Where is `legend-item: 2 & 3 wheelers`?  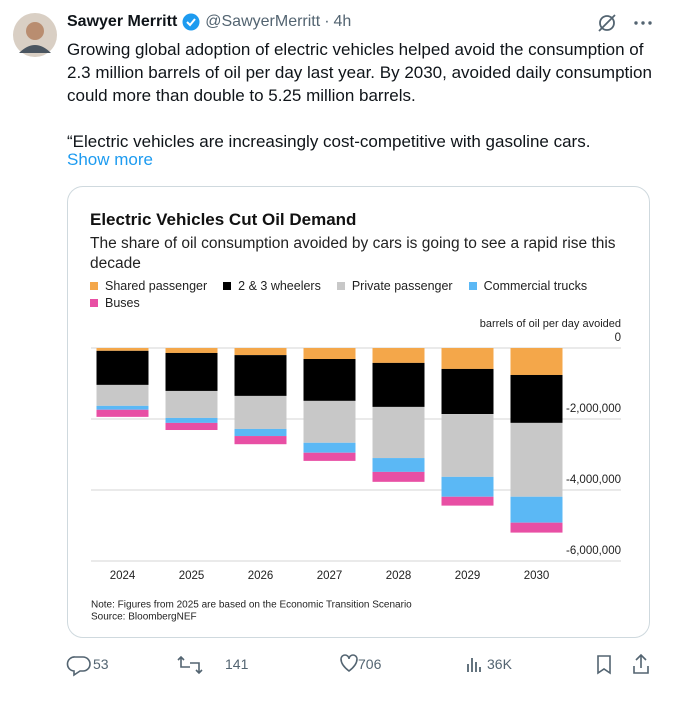 legend-item: 2 & 3 wheelers is located at coordinates (272, 286).